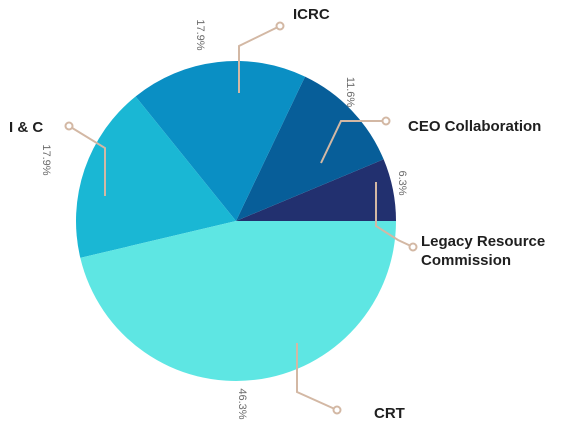 Image resolution: width=564 pixels, height=425 pixels. What do you see at coordinates (155, 177) in the screenshot?
I see `pie-slice-i-c` at bounding box center [155, 177].